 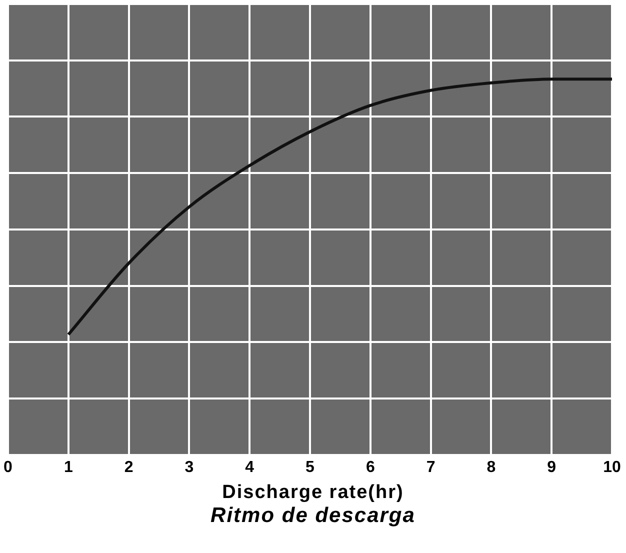 I want to click on x-axis-title: Discharge rate(hr), so click(x=313, y=493).